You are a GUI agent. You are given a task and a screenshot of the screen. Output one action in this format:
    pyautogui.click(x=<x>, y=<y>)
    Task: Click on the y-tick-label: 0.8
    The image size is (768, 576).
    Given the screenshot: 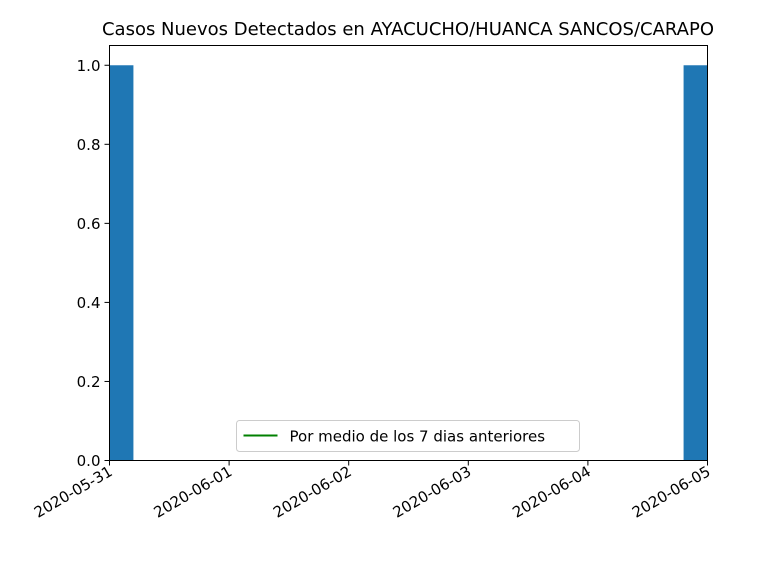 What is the action you would take?
    pyautogui.click(x=89, y=145)
    